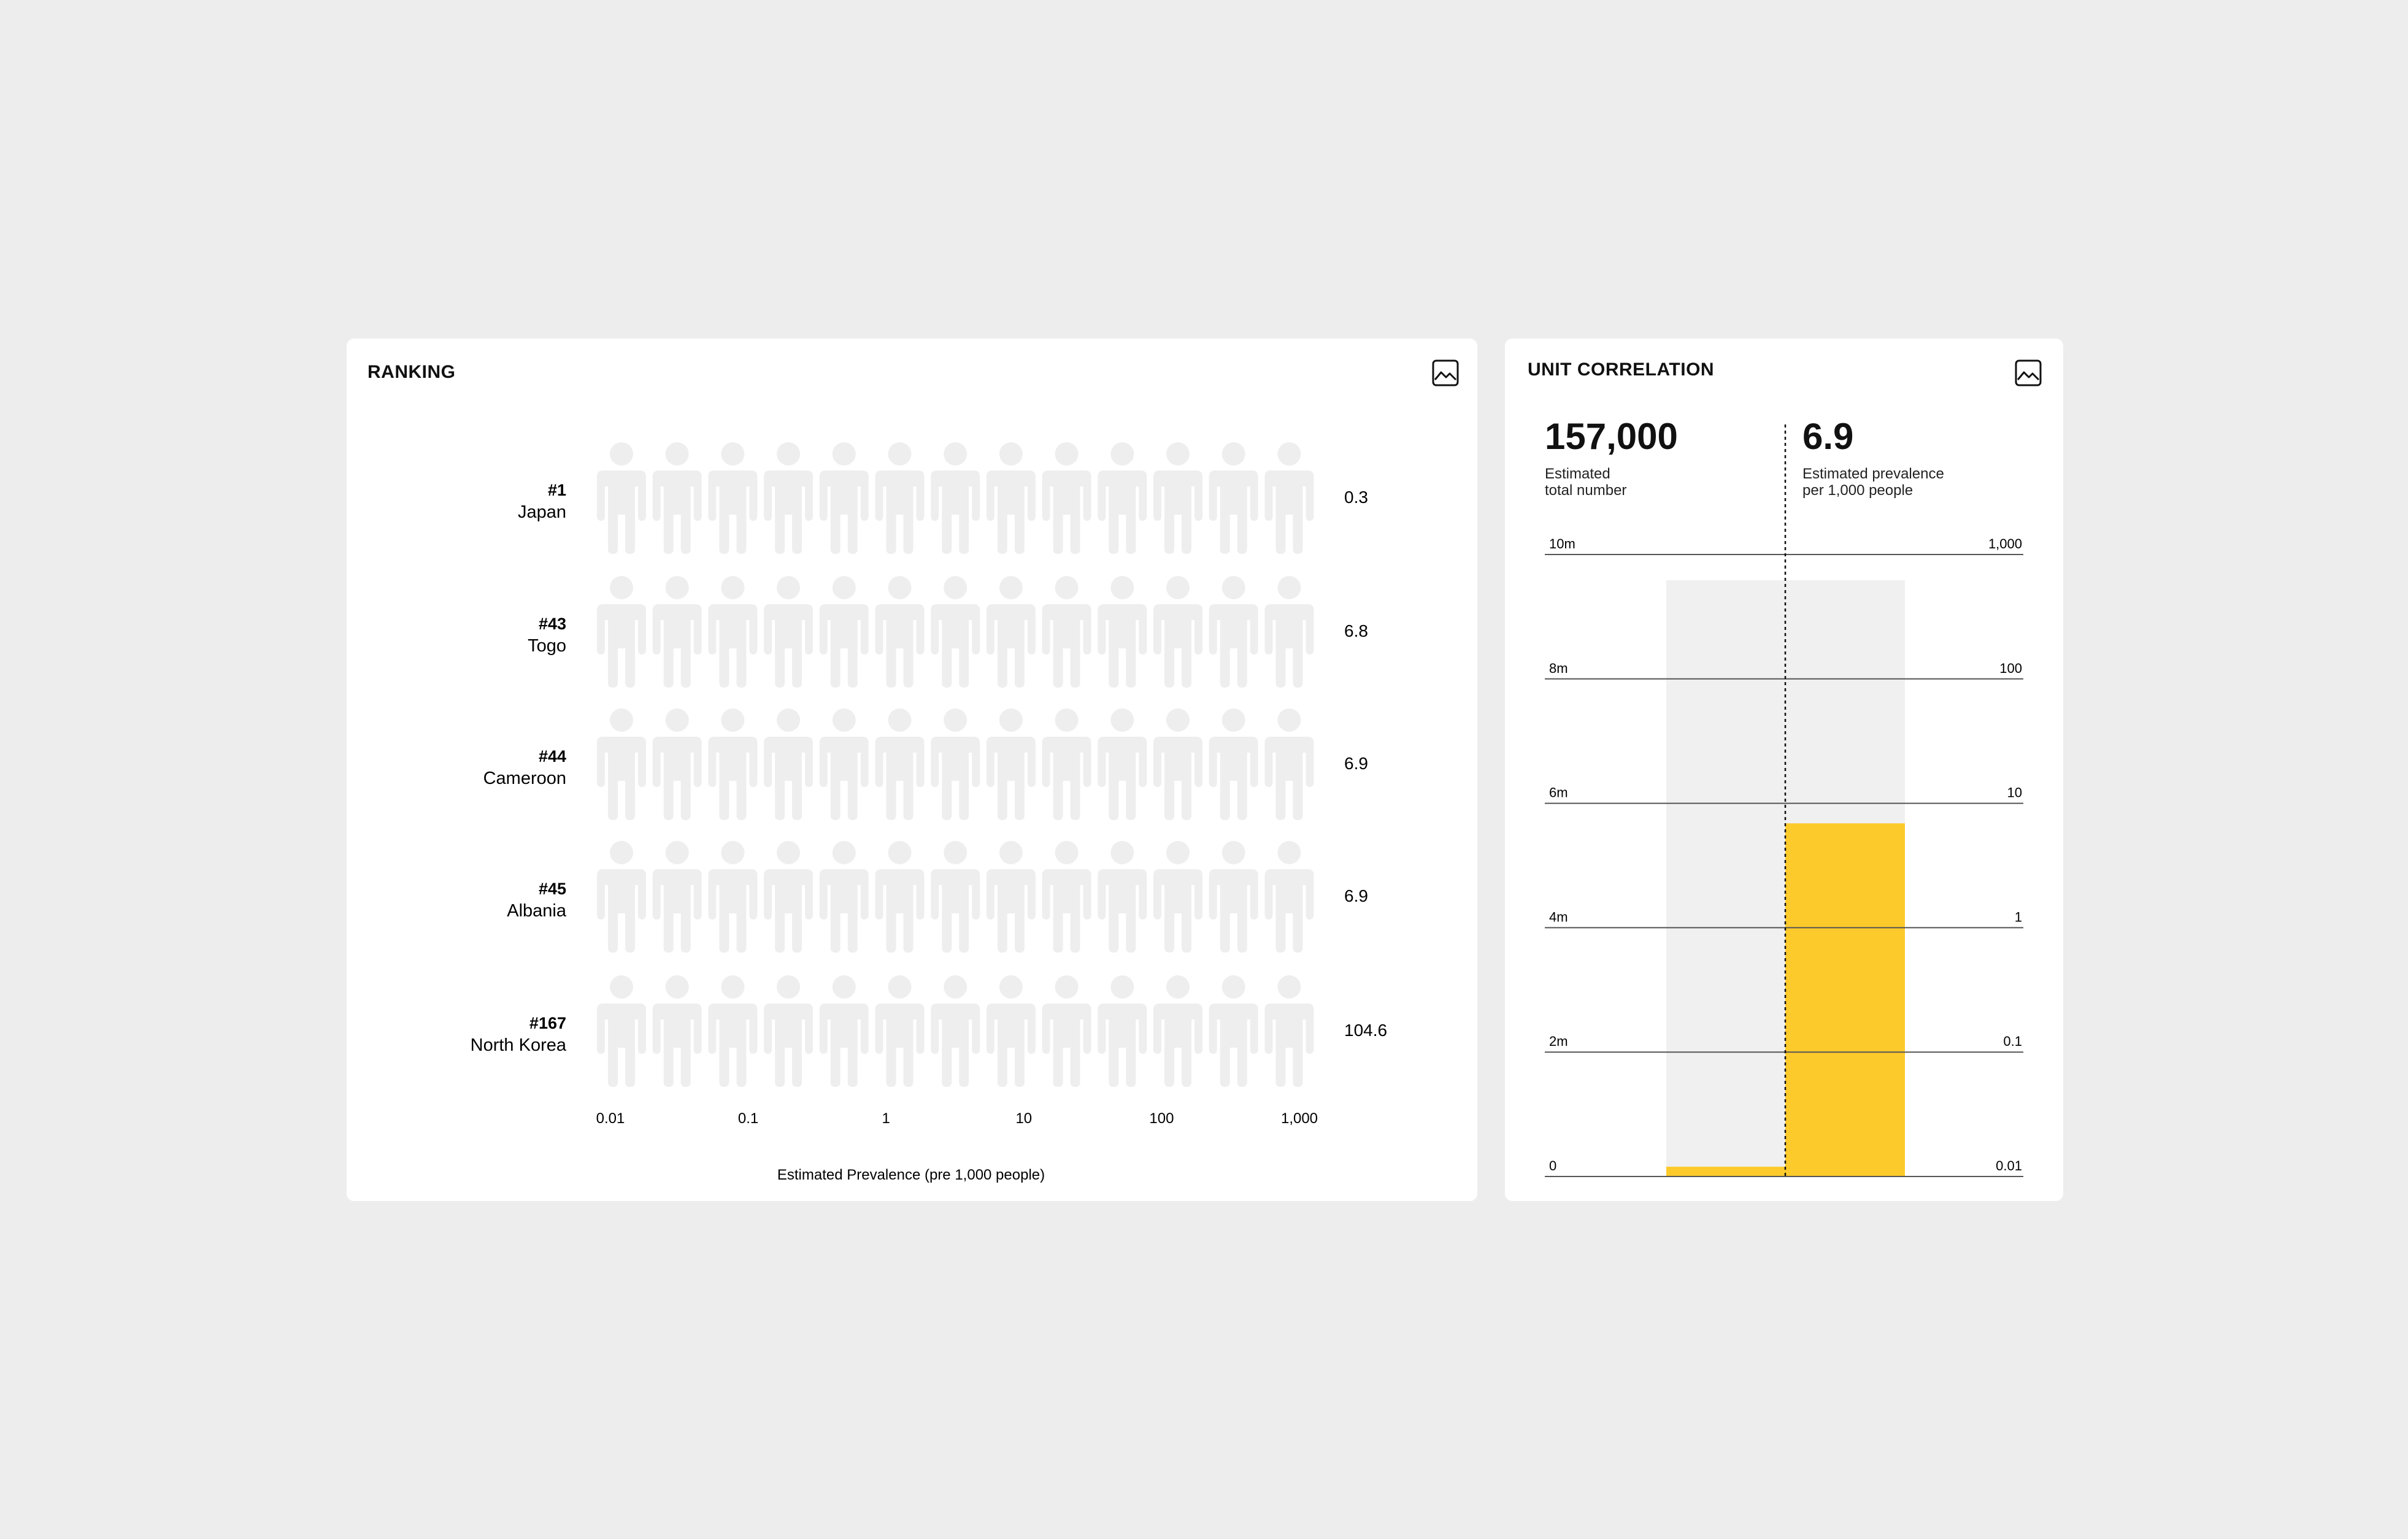 This screenshot has width=2408, height=1539. Describe the element at coordinates (1558, 1041) in the screenshot. I see `left-axis-label: 2m` at that location.